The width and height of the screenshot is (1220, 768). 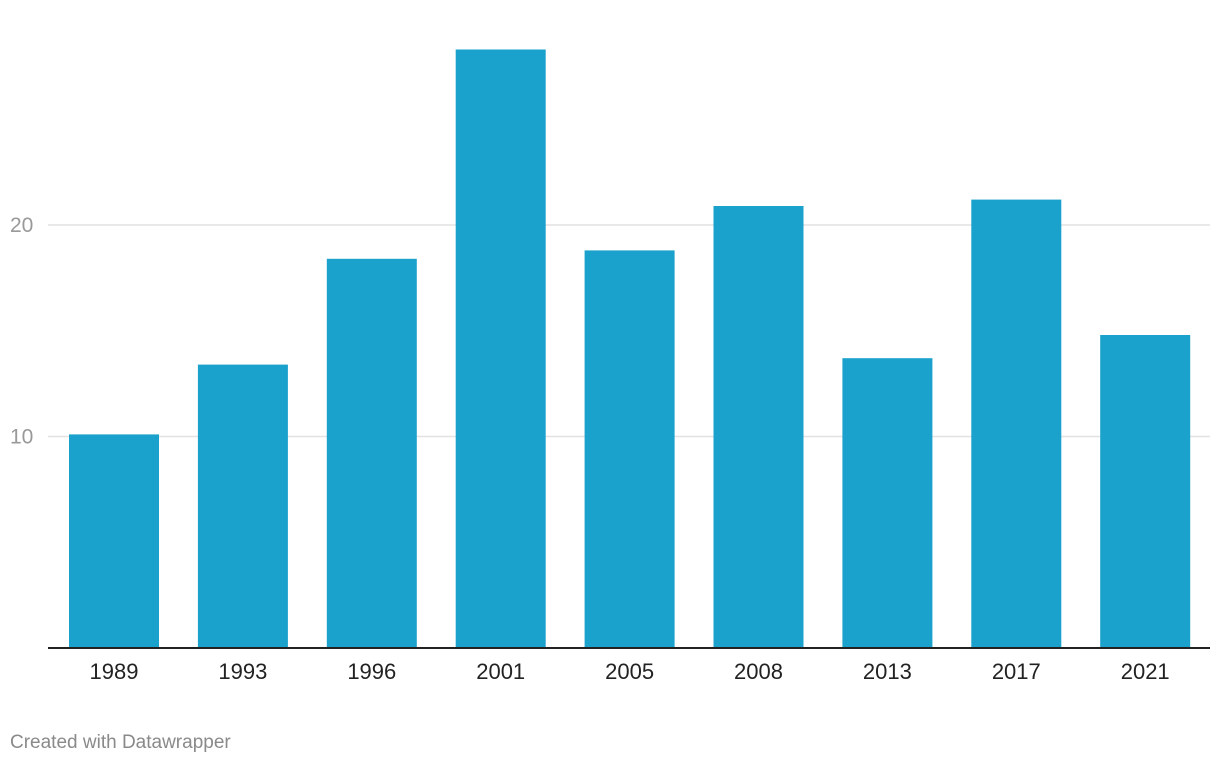 I want to click on y-tick-label: 10, so click(x=21, y=437).